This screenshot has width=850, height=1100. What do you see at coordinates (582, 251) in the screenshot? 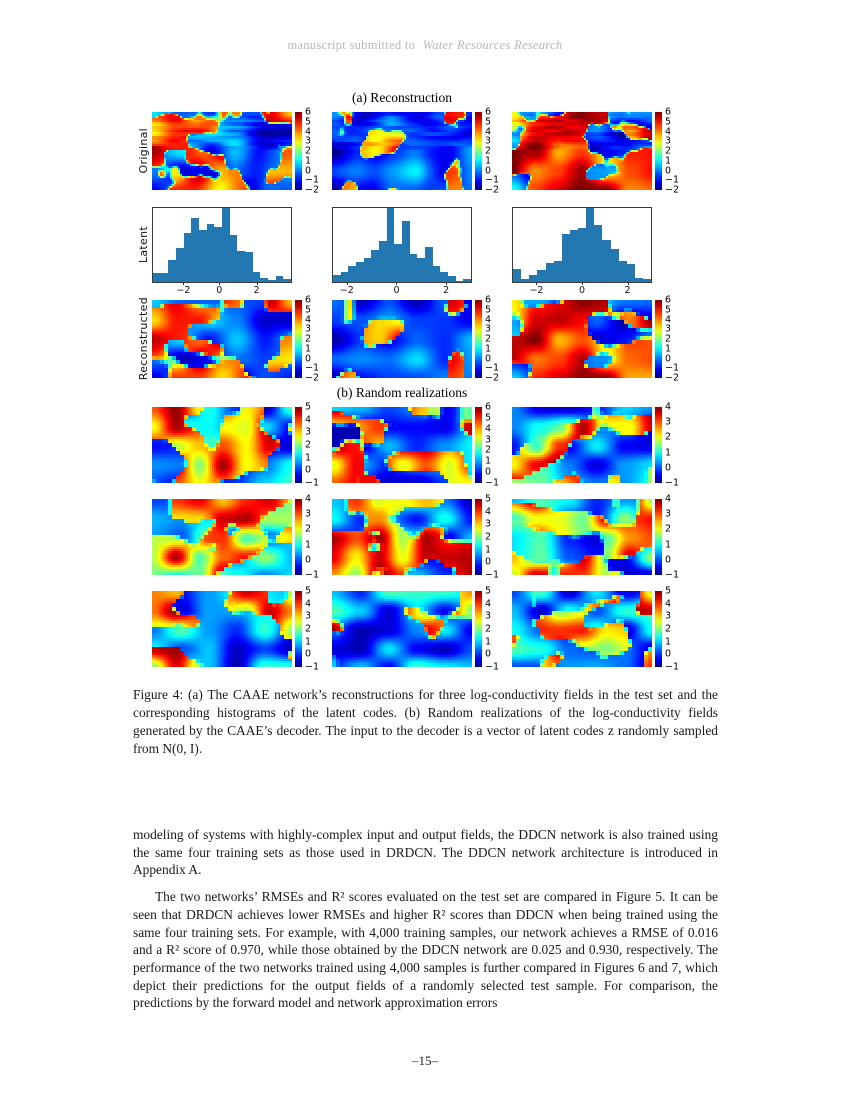
I see `histogram-box: −2 0 2` at bounding box center [582, 251].